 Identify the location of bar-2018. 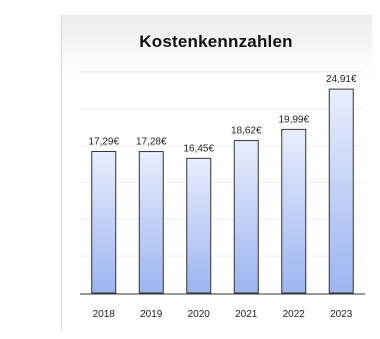
(104, 222).